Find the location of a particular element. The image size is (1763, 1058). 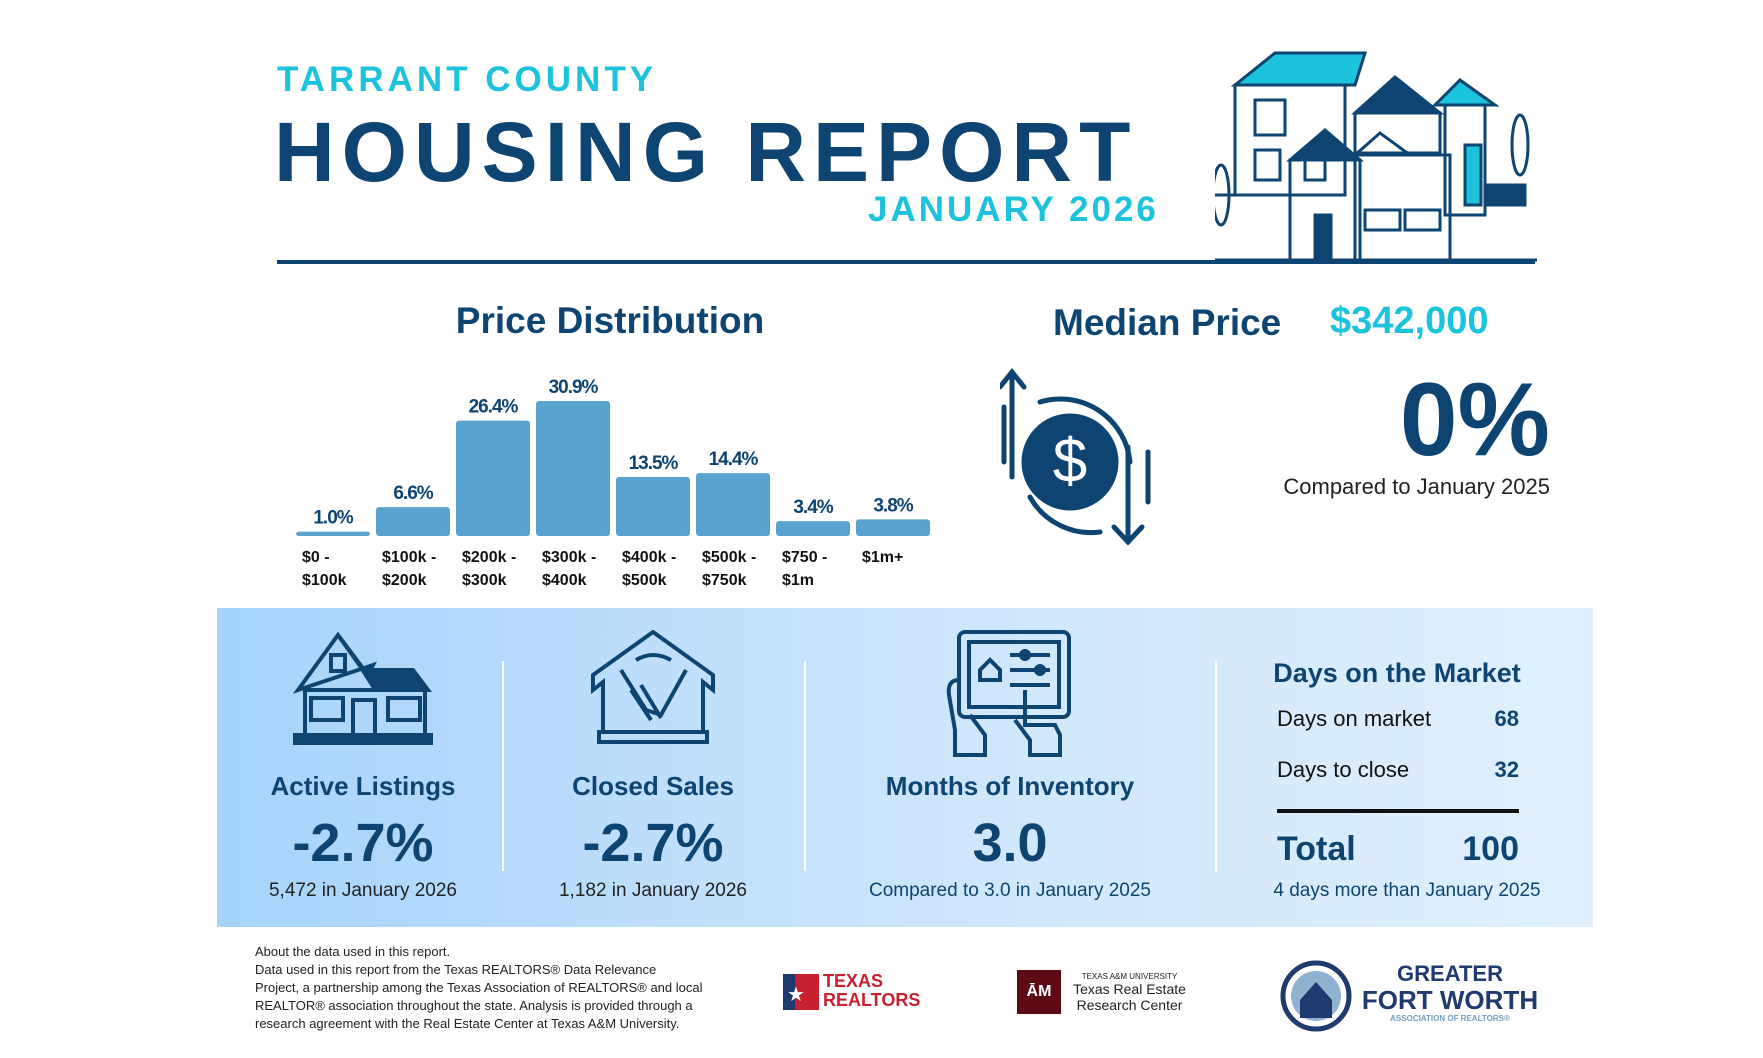

logo-text: Research Center is located at coordinates (1129, 1005).